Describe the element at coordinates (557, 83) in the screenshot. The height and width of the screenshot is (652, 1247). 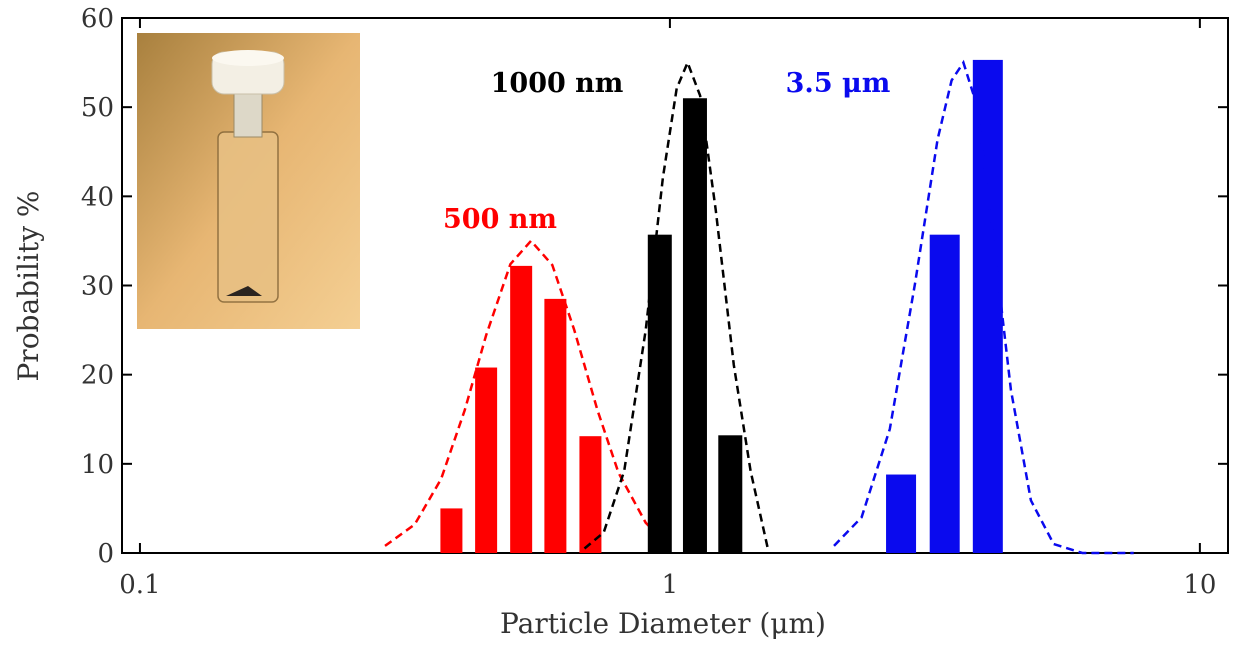
I see `series-label: 1000 nm` at that location.